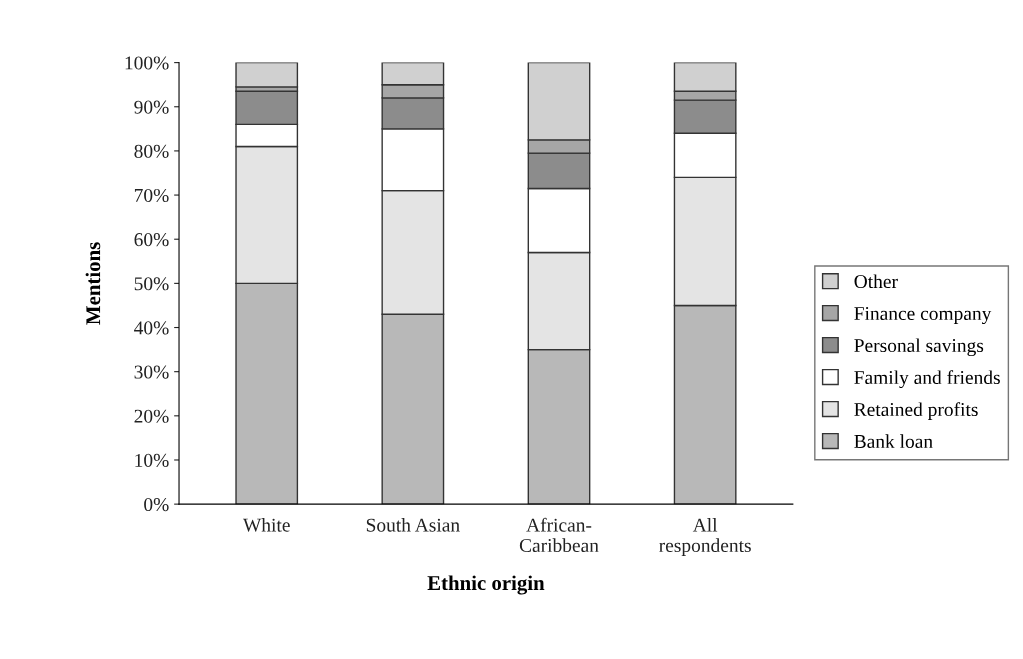  Describe the element at coordinates (267, 75) in the screenshot. I see `bar` at that location.